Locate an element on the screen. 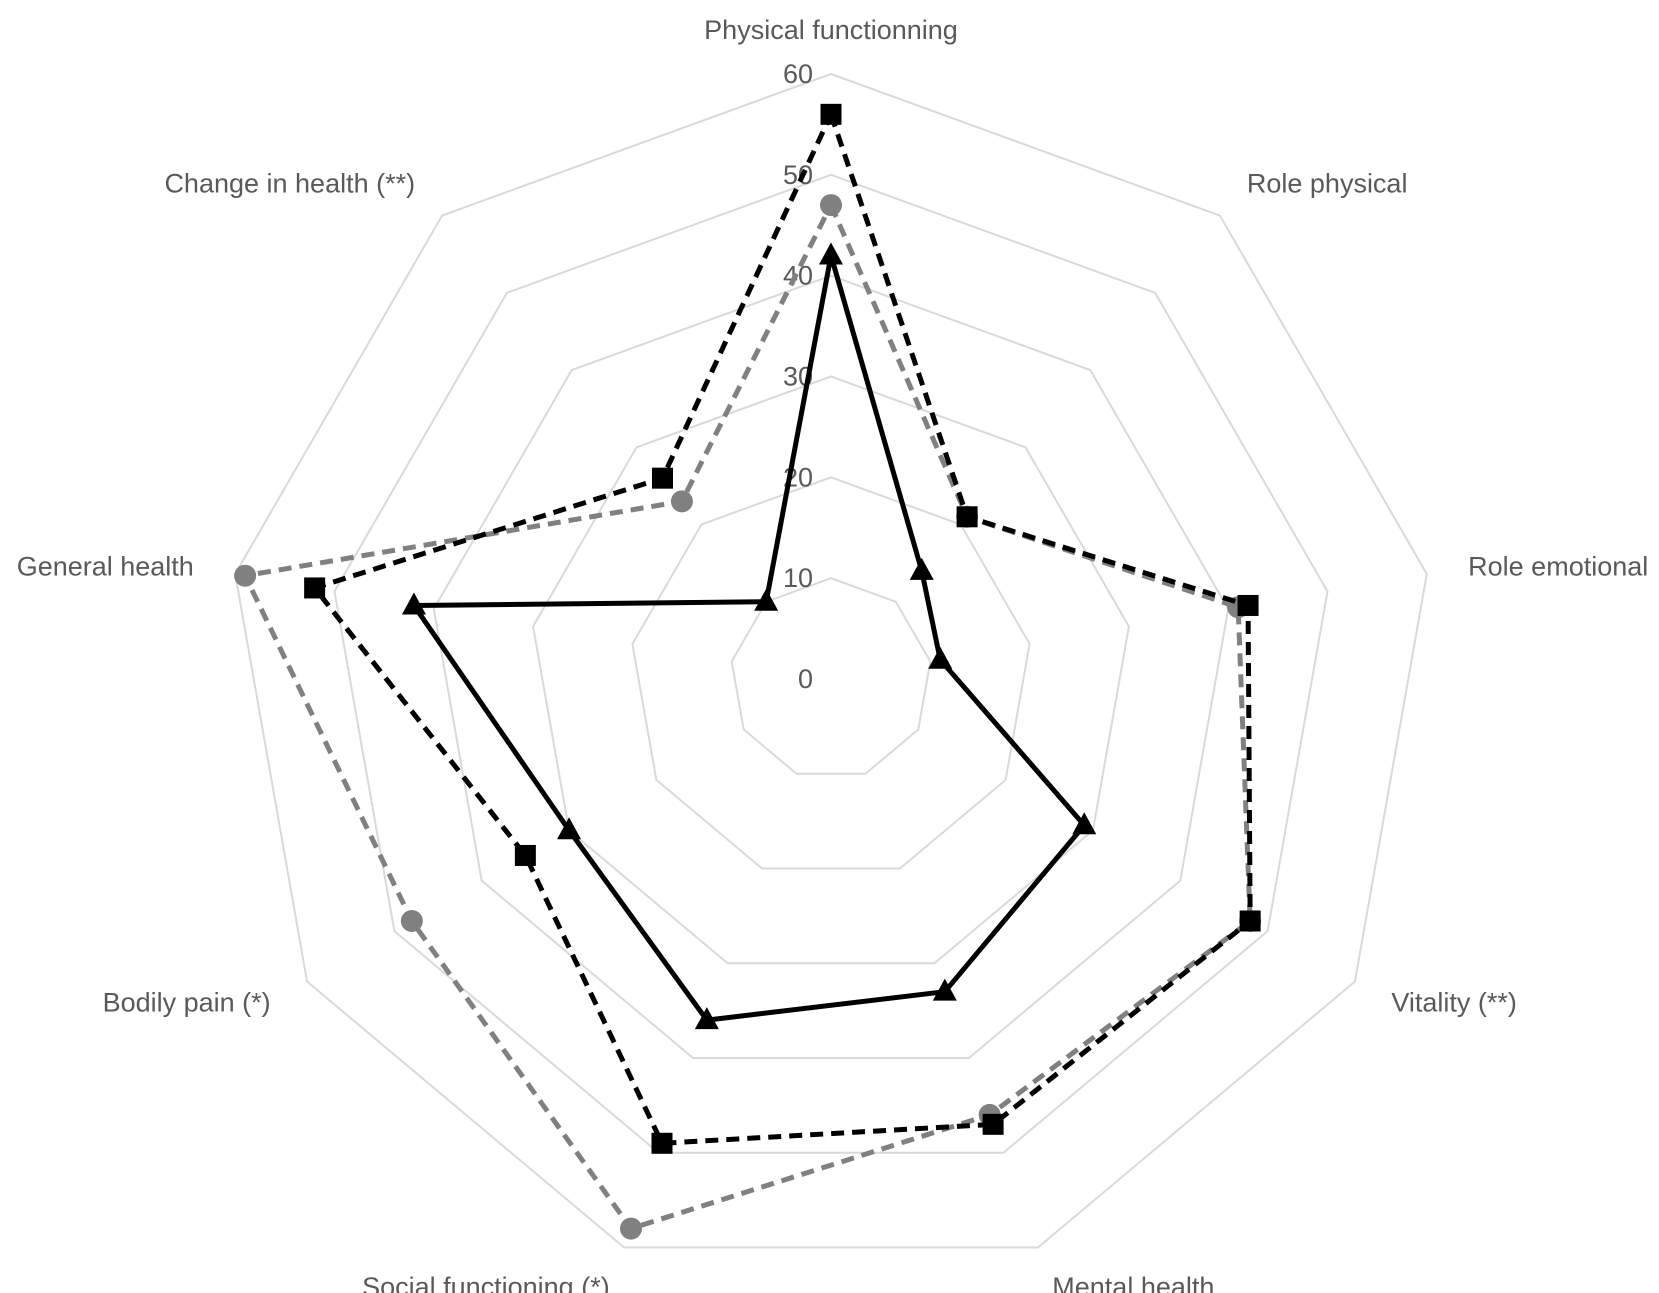 This screenshot has width=1659, height=1293. radial-tick-label: 60 is located at coordinates (798, 74).